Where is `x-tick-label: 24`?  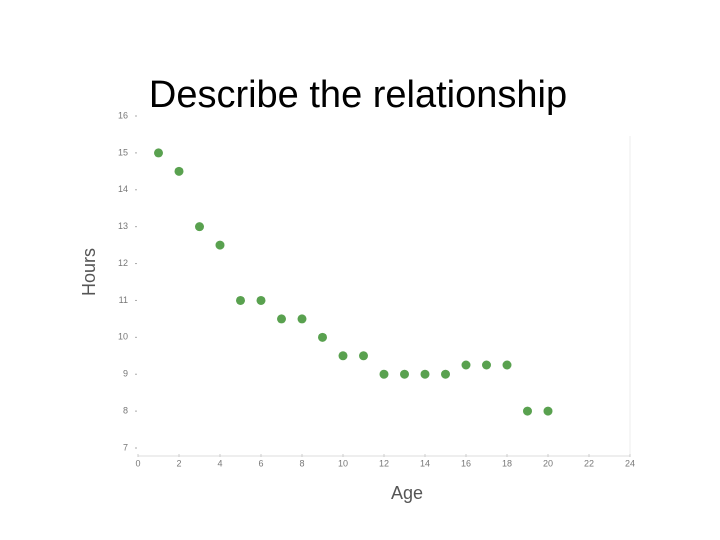
x-tick-label: 24 is located at coordinates (630, 463).